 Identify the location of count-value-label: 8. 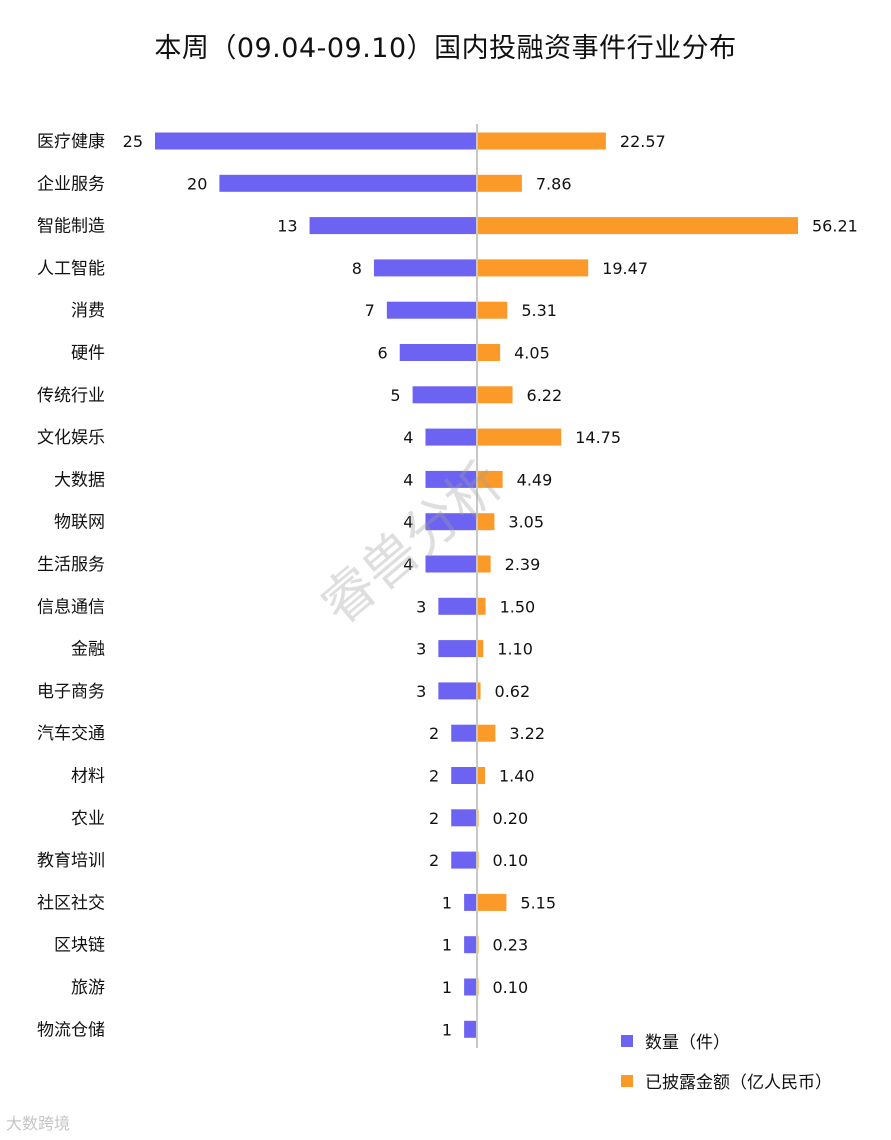
(357, 268).